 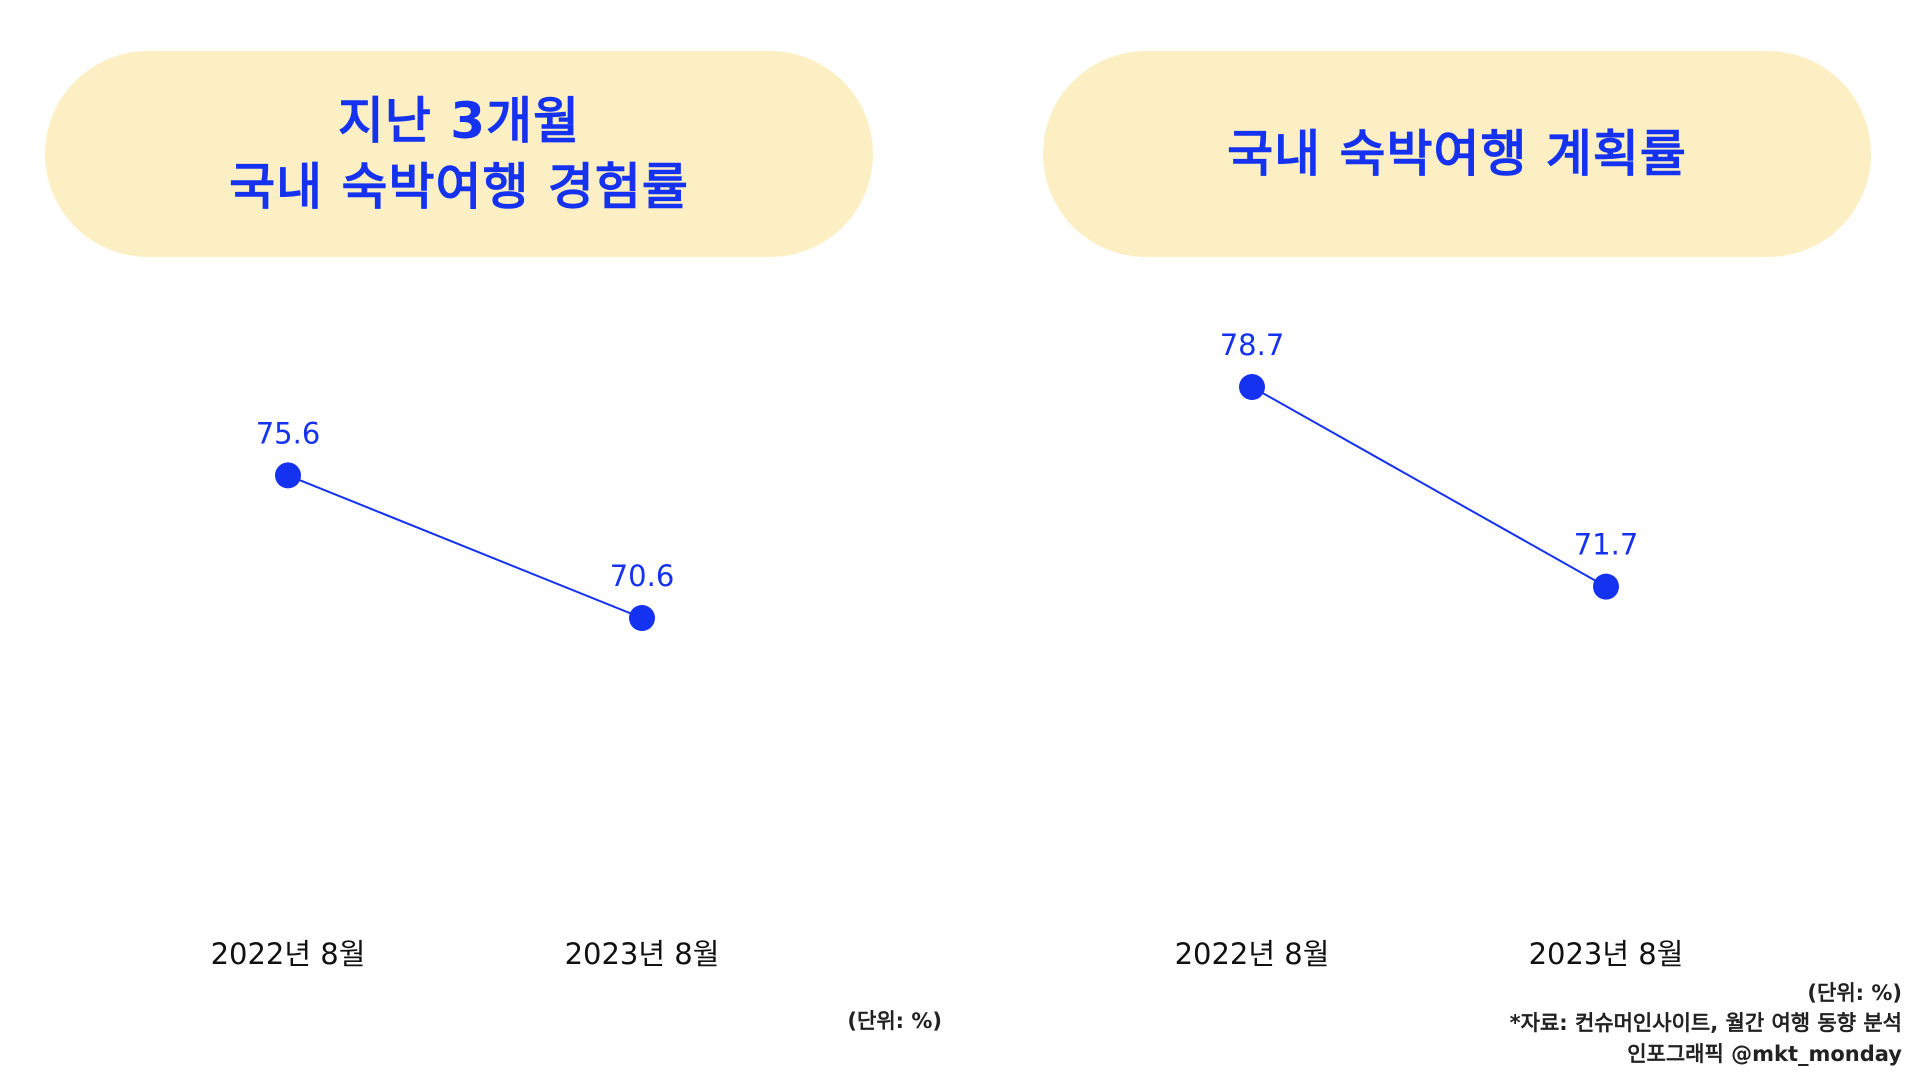 What do you see at coordinates (459, 154) in the screenshot?
I see `left-title-banner: 지난 3개월 국내 숙박여행 경험률` at bounding box center [459, 154].